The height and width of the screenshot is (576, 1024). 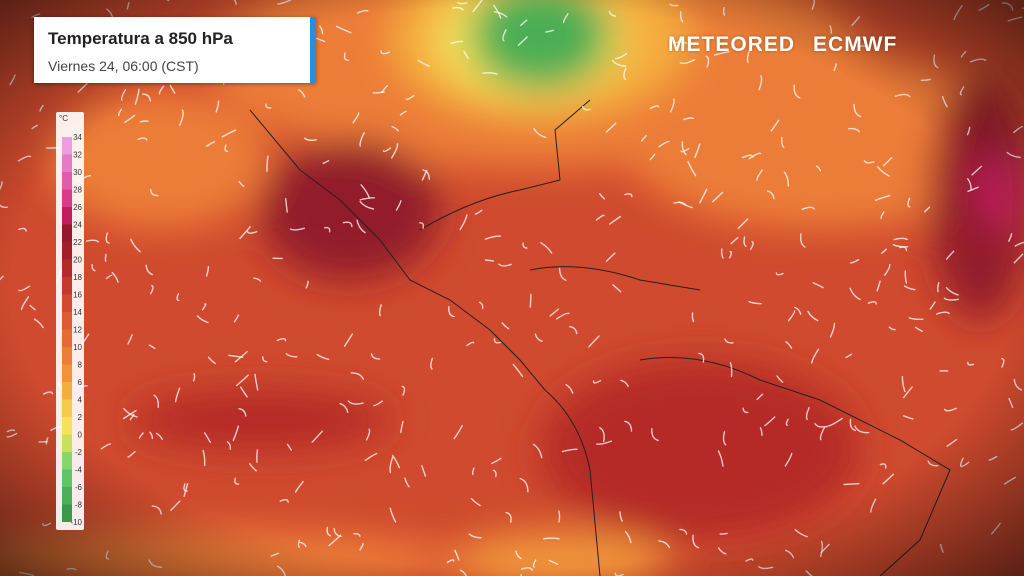 What do you see at coordinates (79, 505) in the screenshot?
I see `legend-tick-label: -8` at bounding box center [79, 505].